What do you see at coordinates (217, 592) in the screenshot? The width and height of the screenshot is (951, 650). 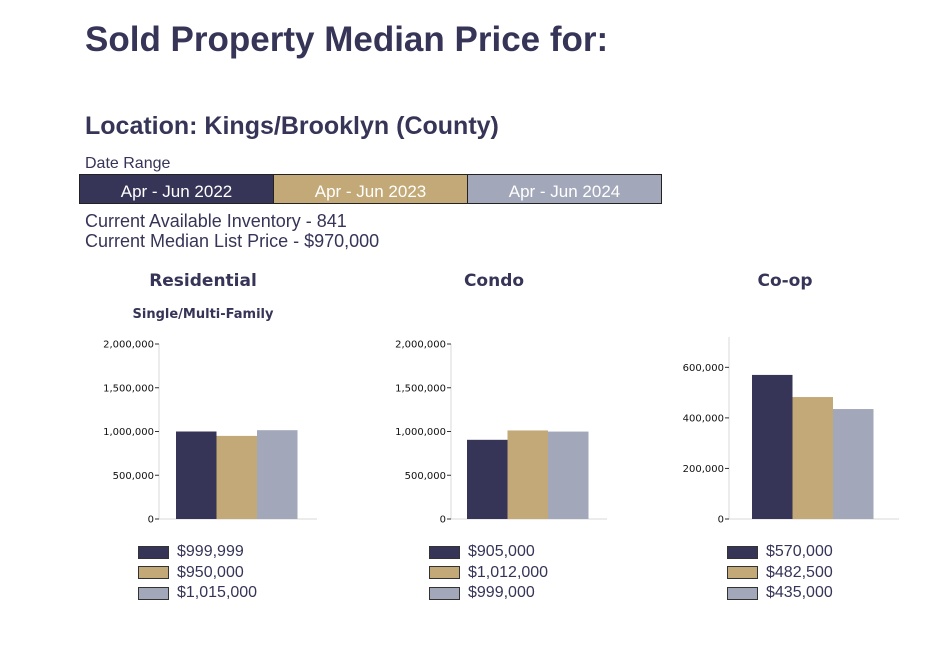 I see `legend-label: $1,015,000` at bounding box center [217, 592].